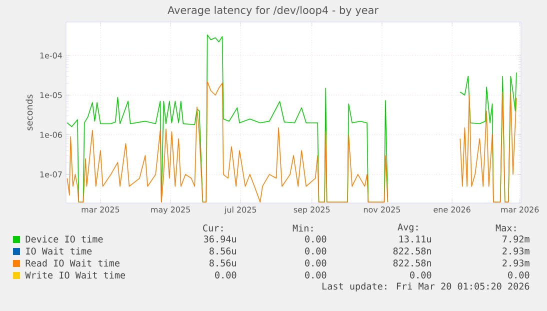  I want to click on legend-label: Device IO time, so click(64, 239).